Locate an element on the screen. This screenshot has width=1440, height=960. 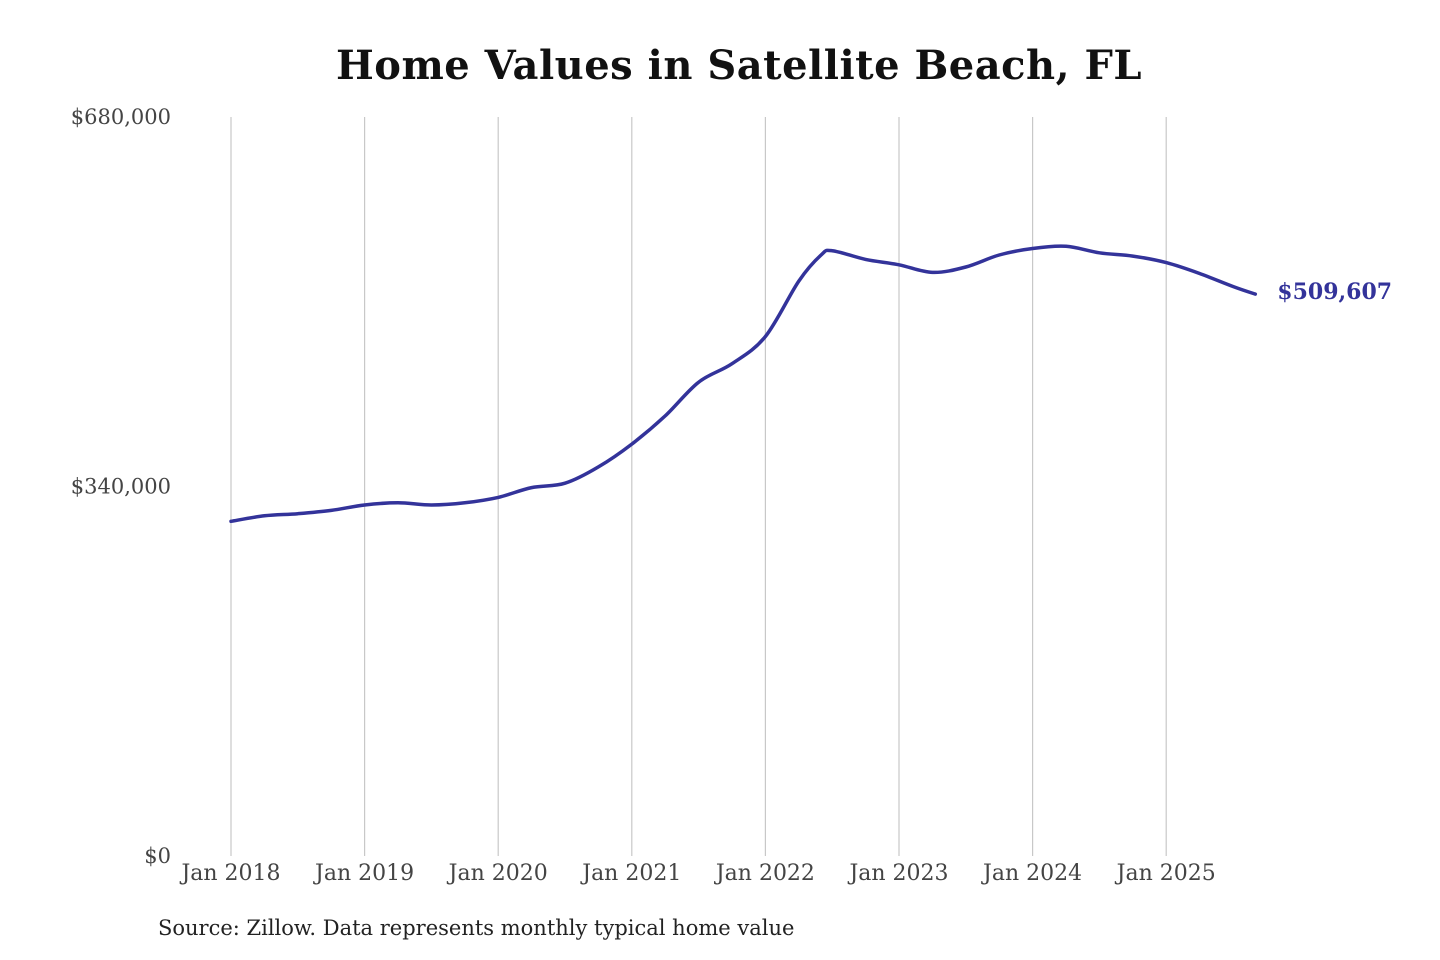
x-tick-label: Jan 2024 is located at coordinates (1031, 873).